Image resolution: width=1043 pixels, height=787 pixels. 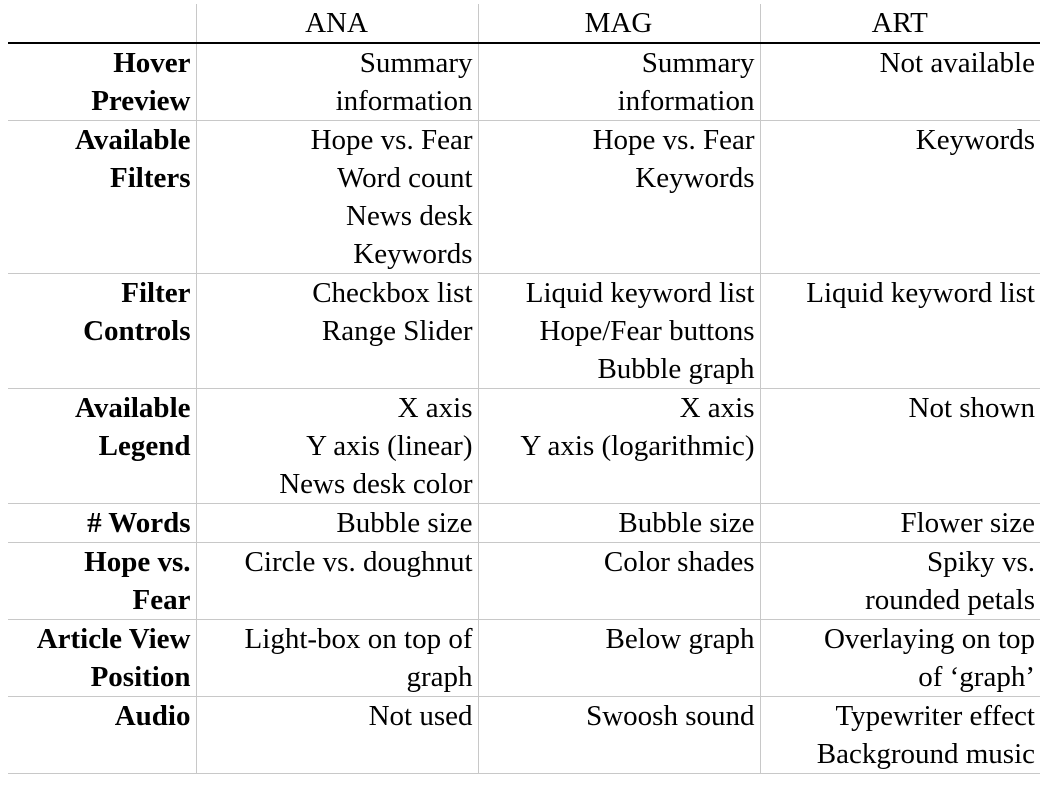 What do you see at coordinates (137, 331) in the screenshot?
I see `row-header-line: Controls` at bounding box center [137, 331].